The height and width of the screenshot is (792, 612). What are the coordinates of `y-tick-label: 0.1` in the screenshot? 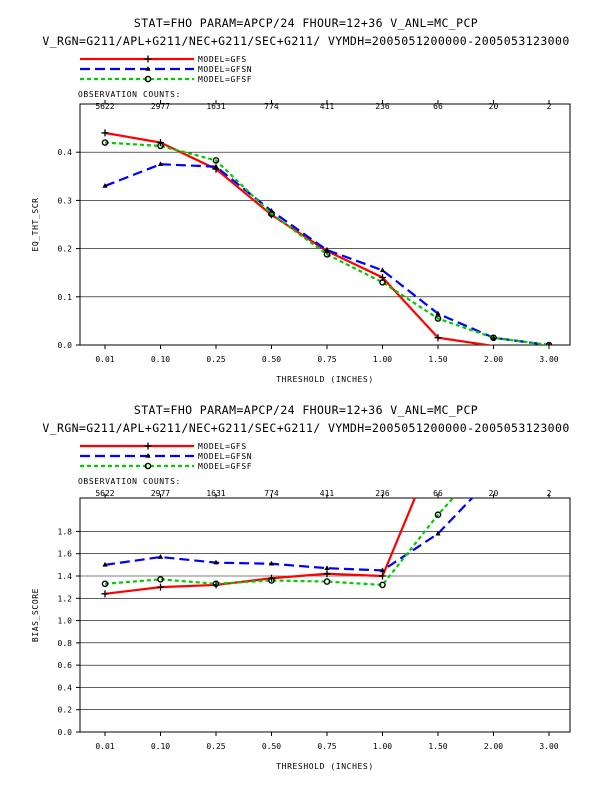 It's located at (65, 297).